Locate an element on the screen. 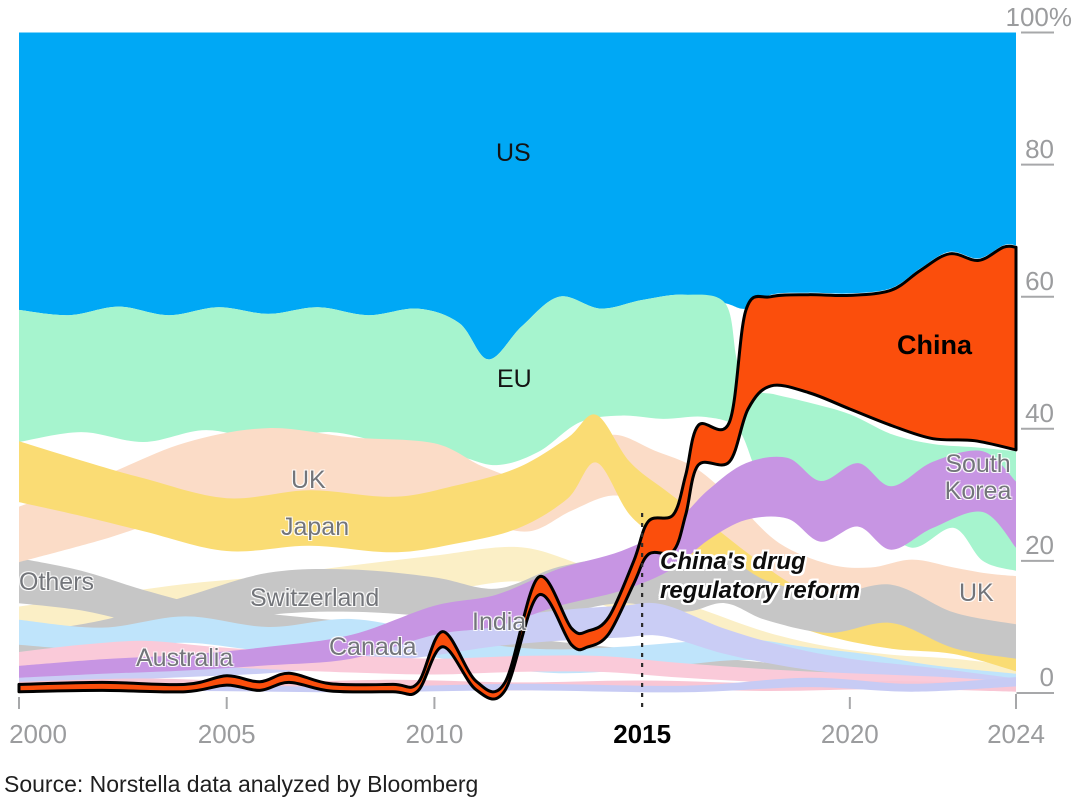  y-axis-label-20: 20 is located at coordinates (1039, 544).